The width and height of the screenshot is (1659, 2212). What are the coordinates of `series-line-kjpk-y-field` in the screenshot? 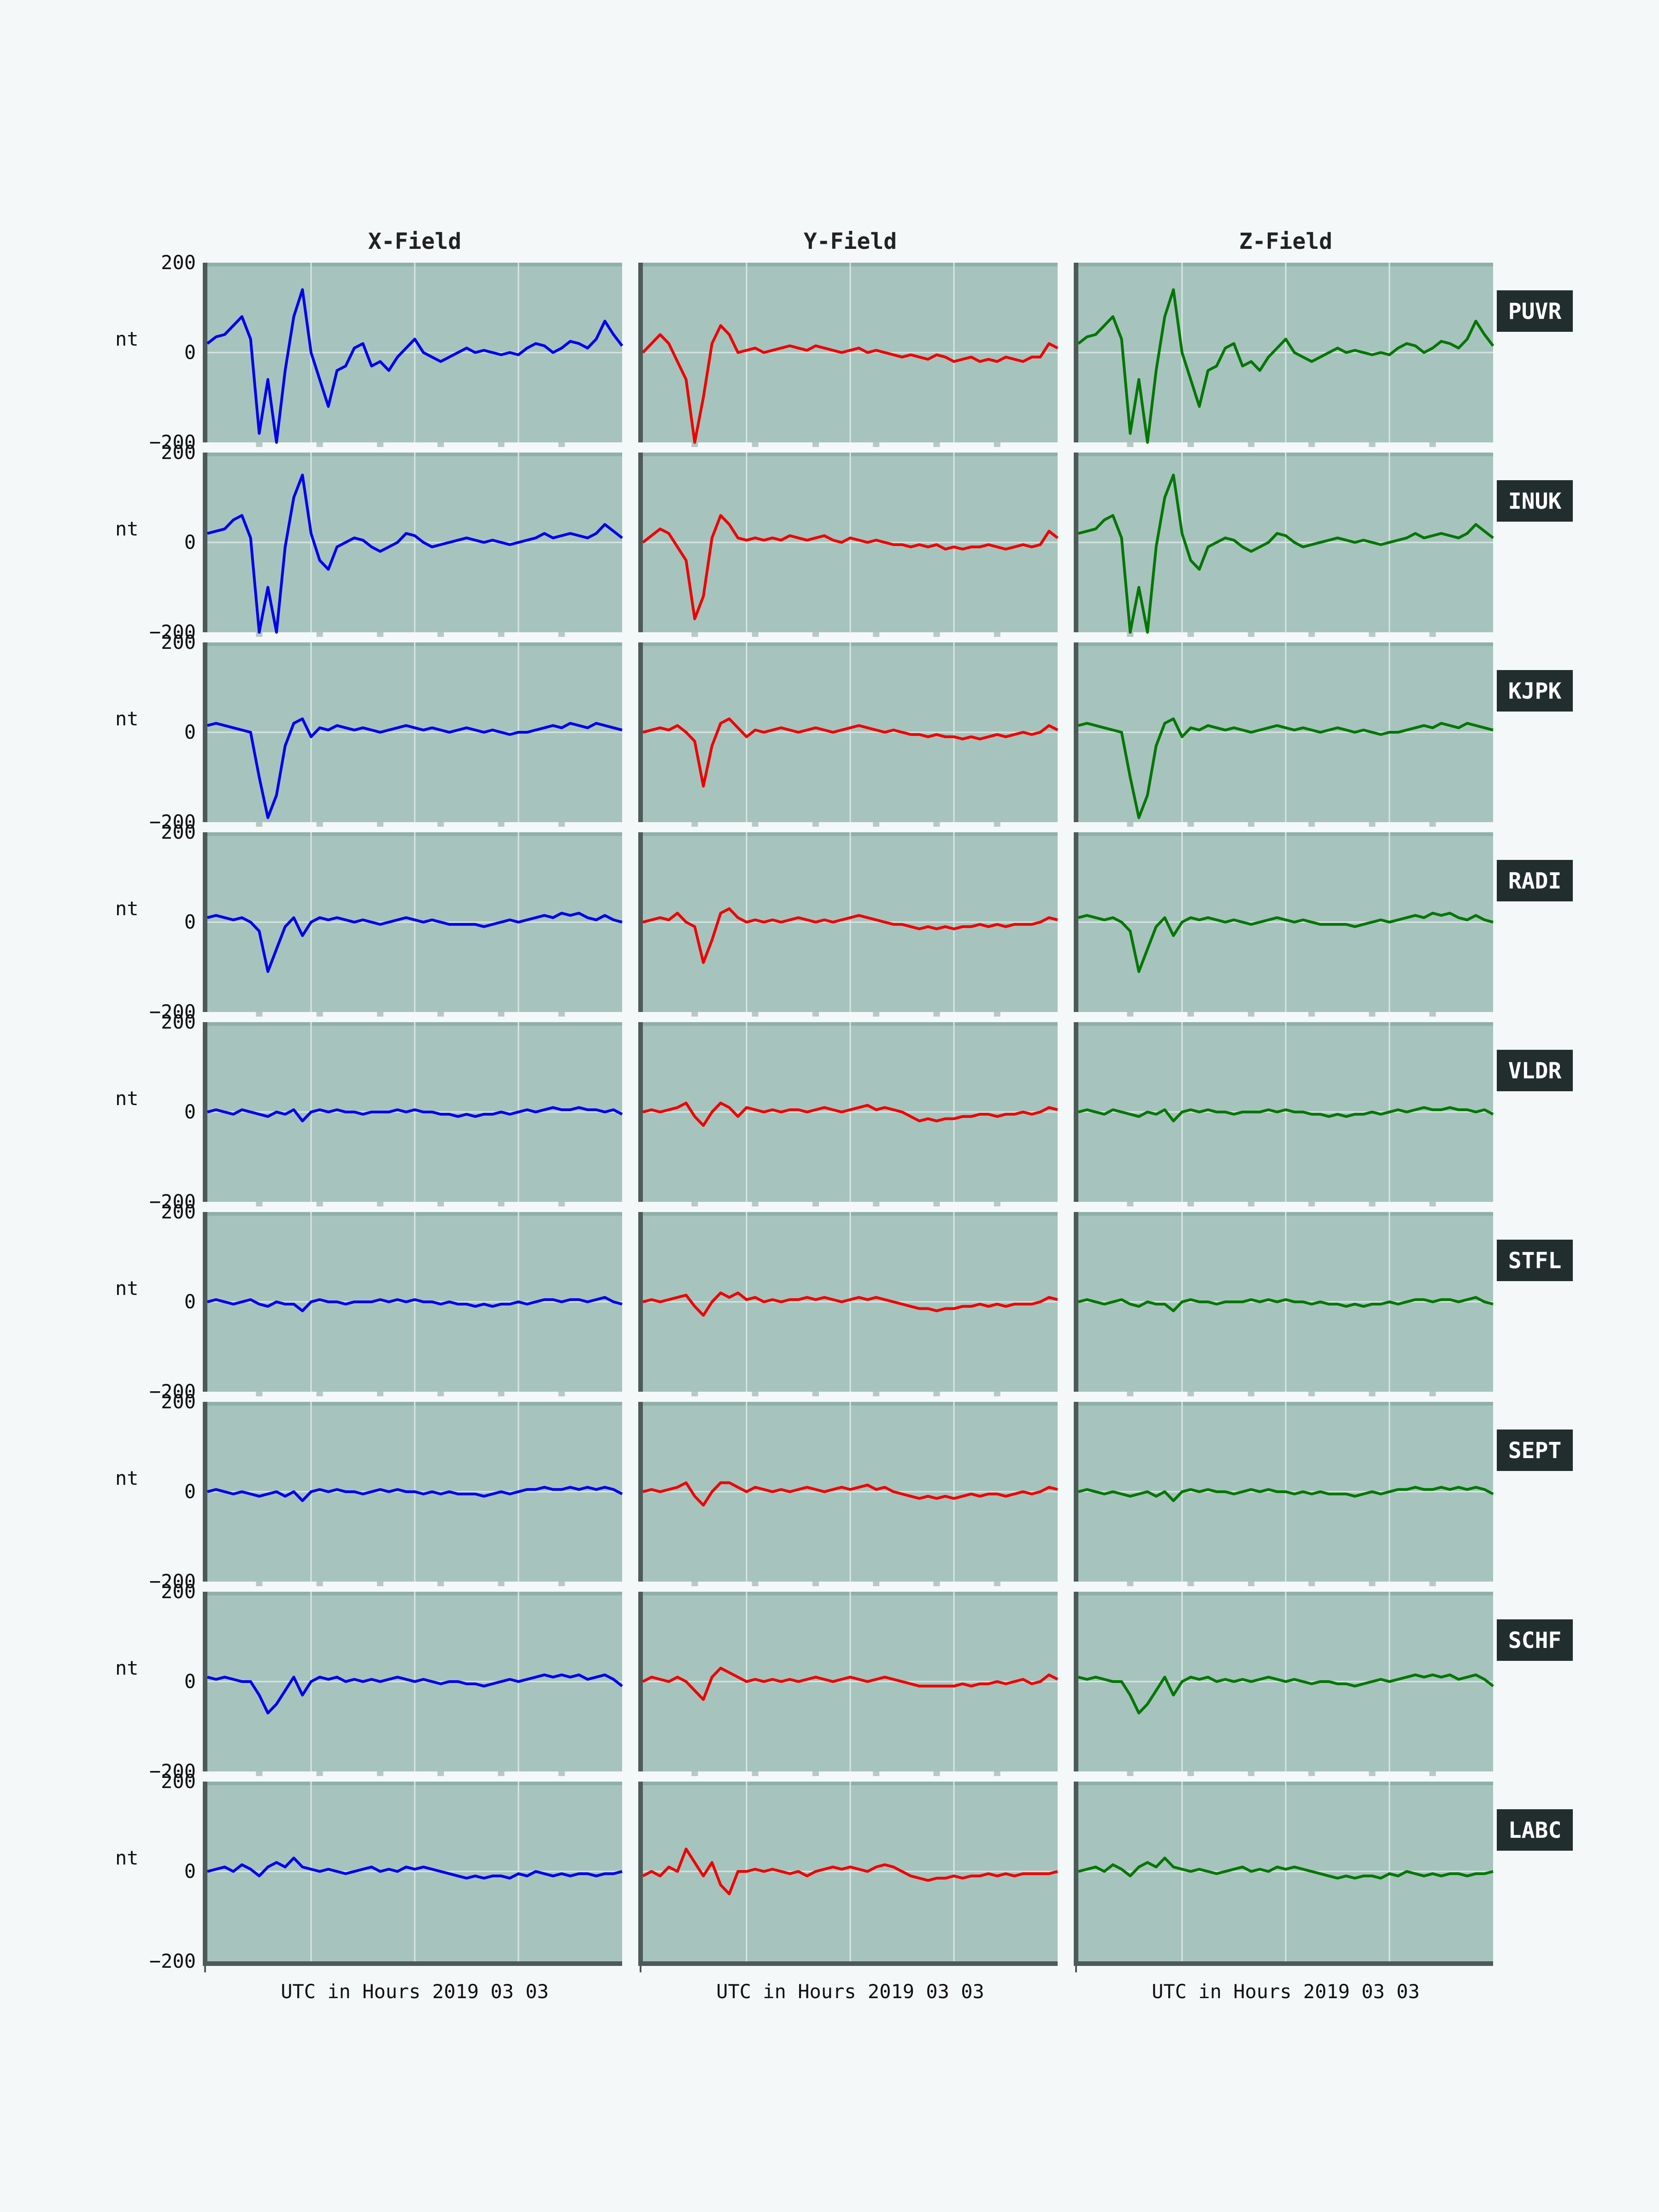 It's located at (850, 752).